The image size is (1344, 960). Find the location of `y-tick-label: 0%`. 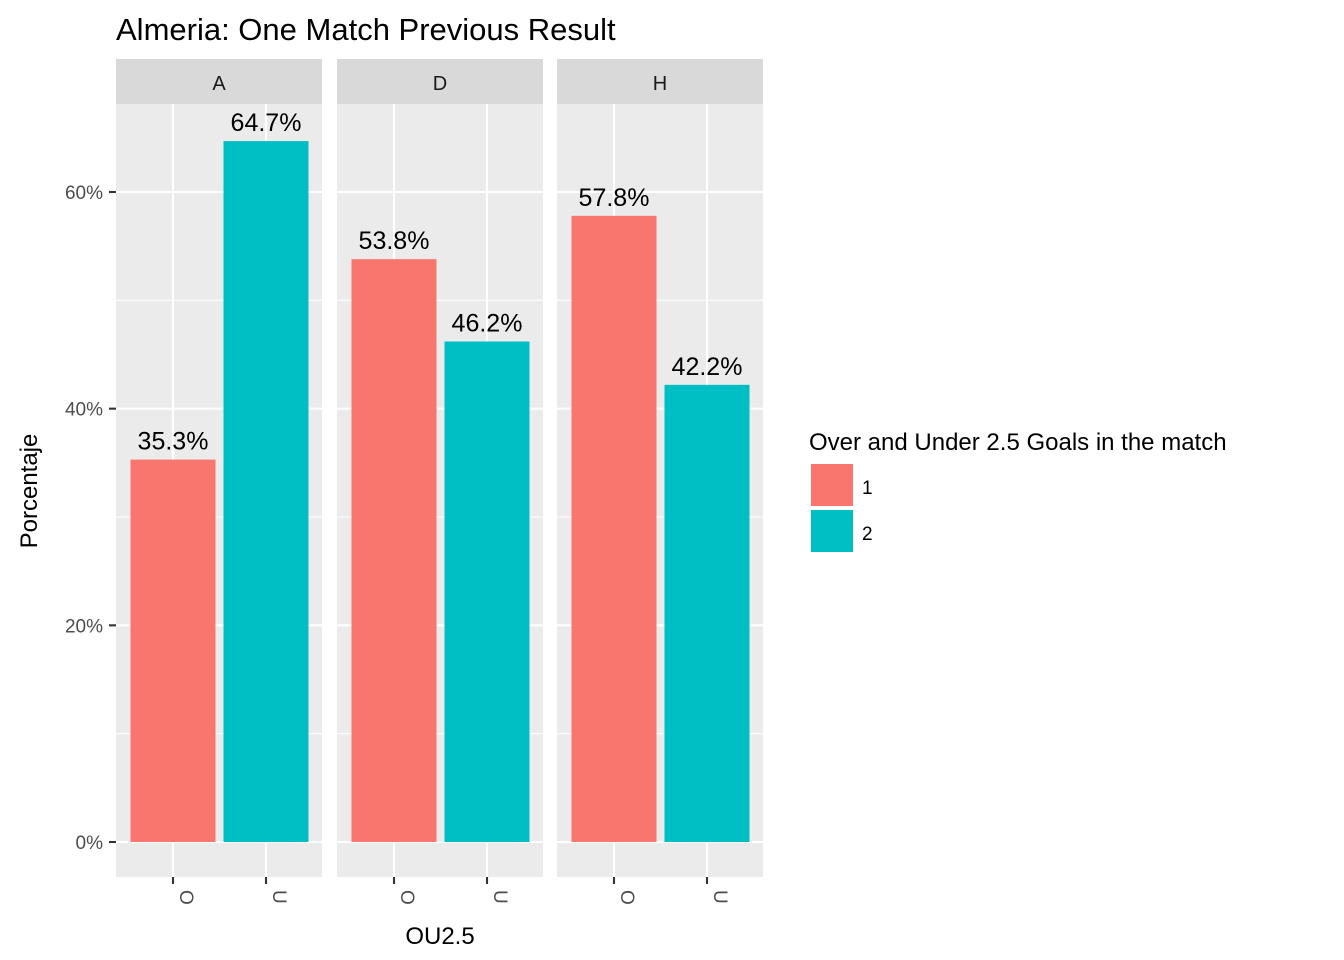

y-tick-label: 0% is located at coordinates (90, 843).